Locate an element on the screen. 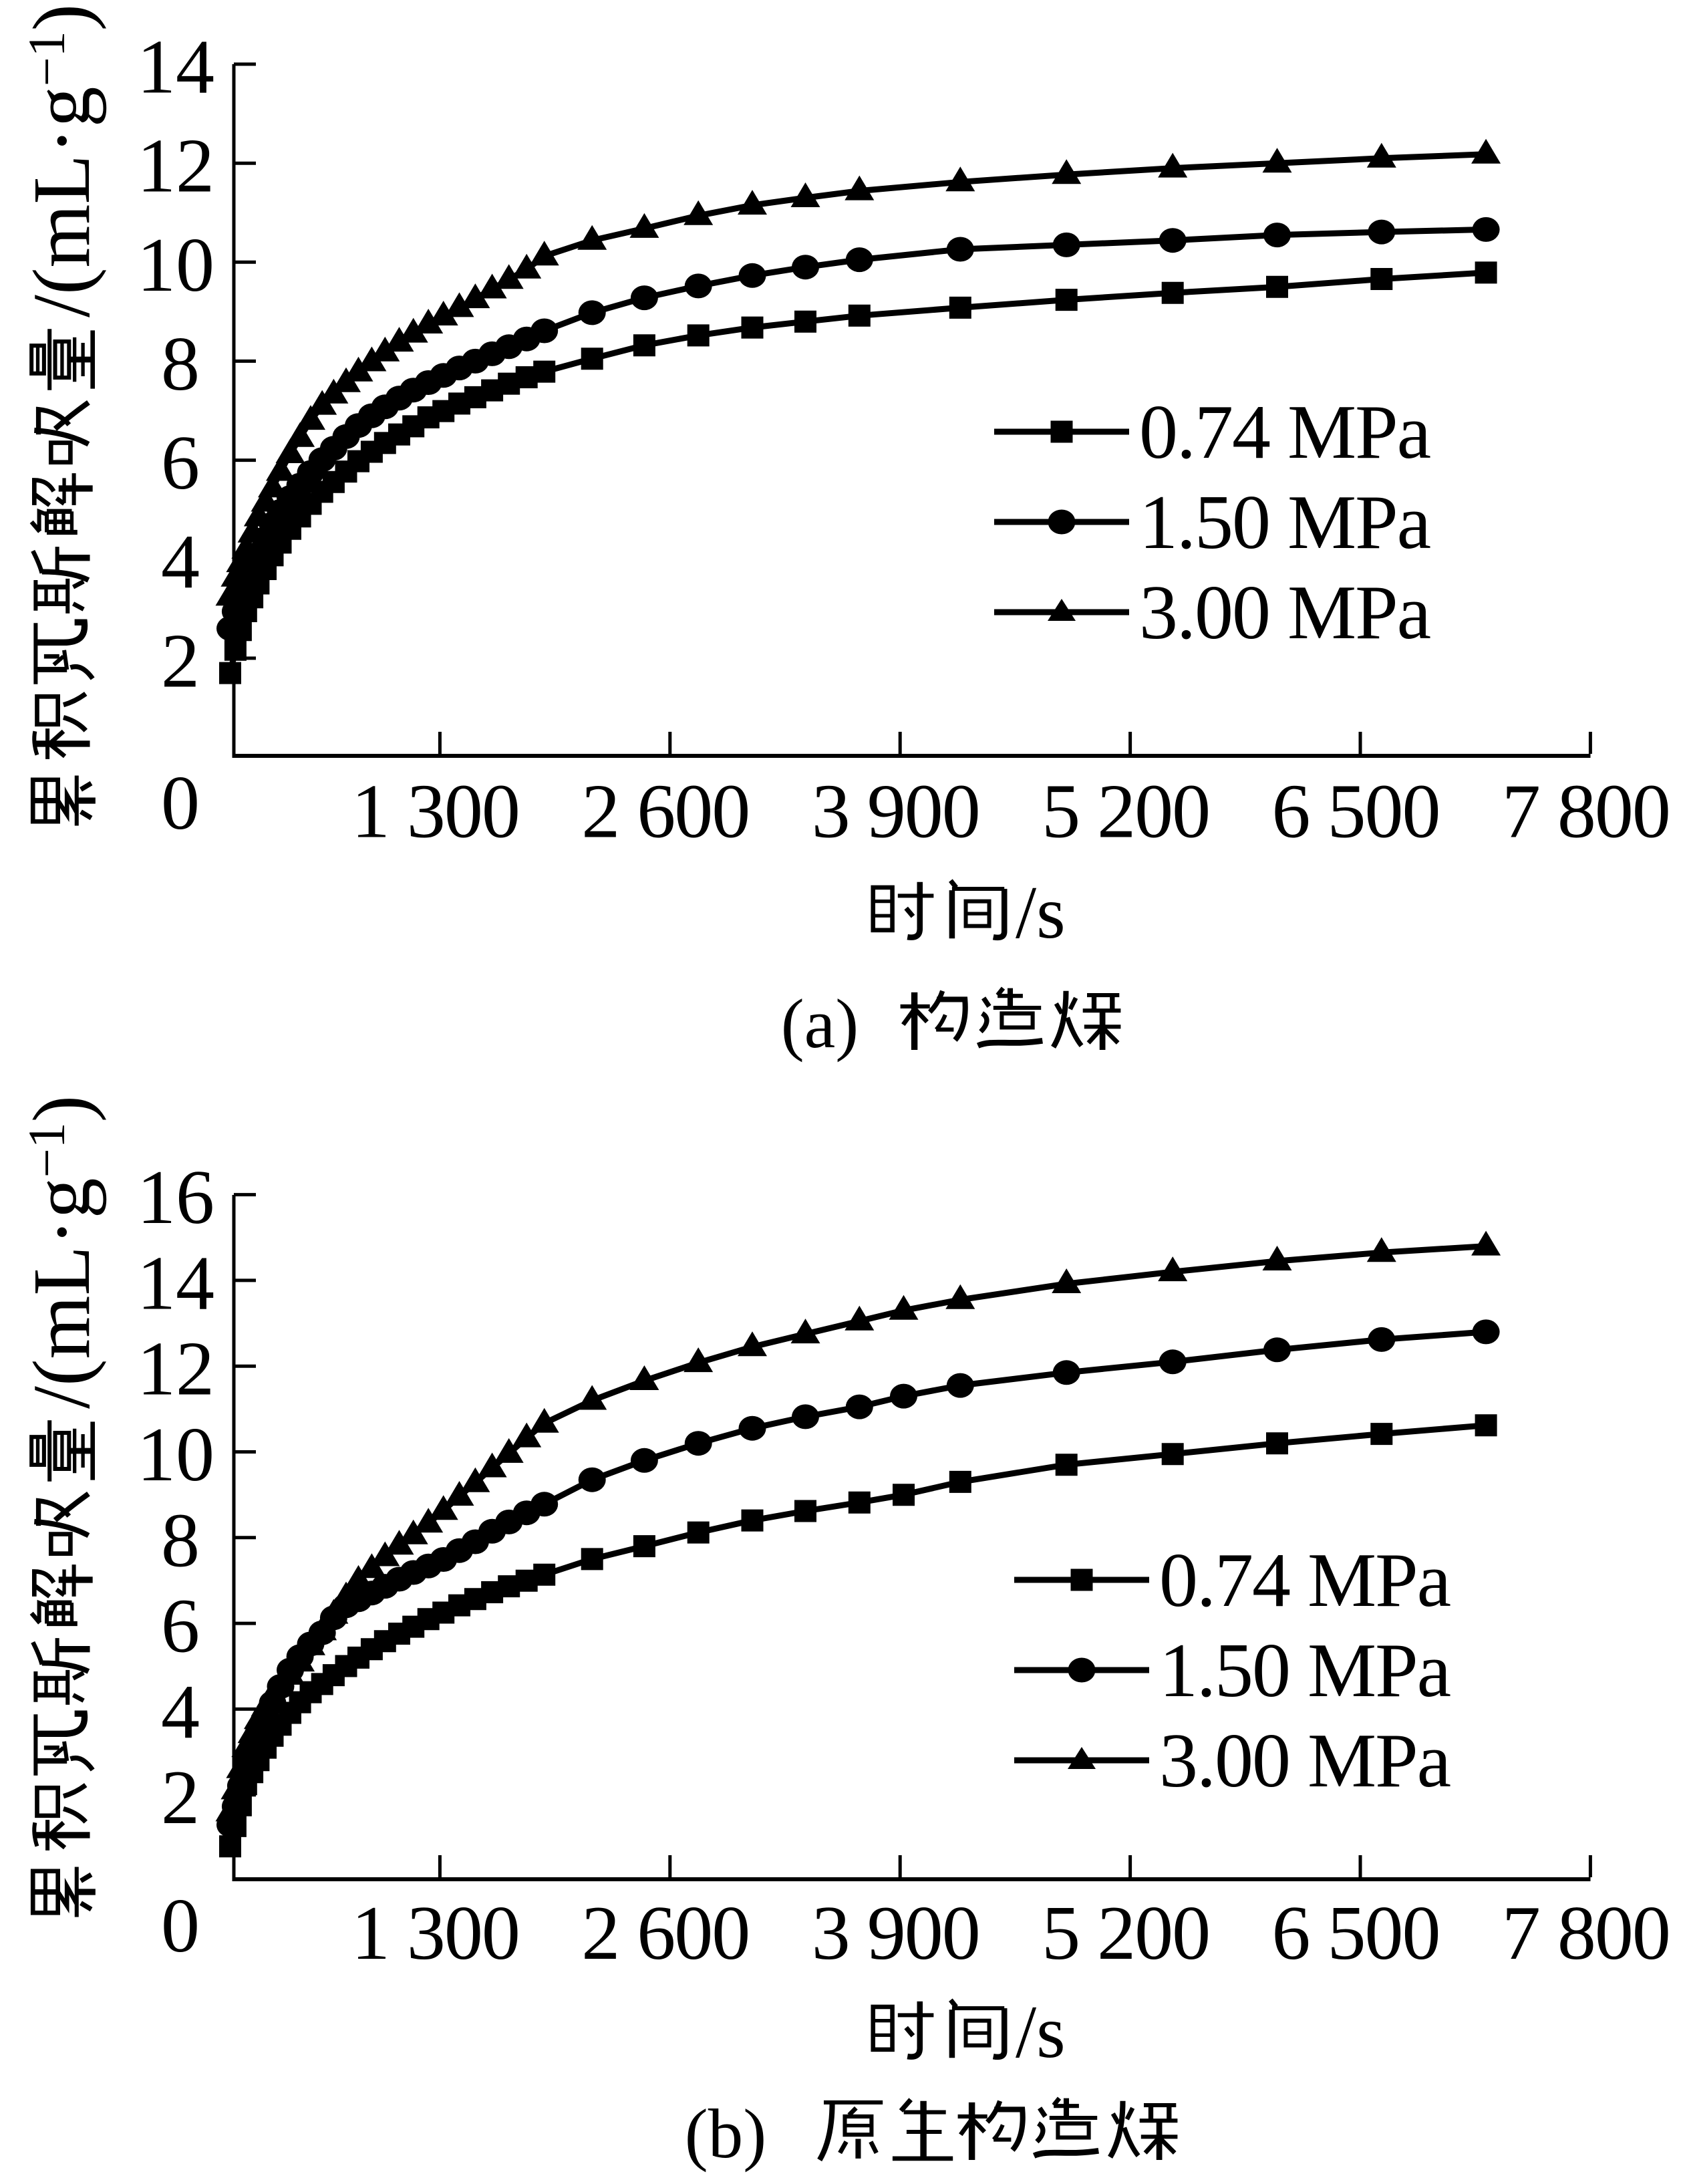  svg-text: (a) is located at coordinates (820, 1023).